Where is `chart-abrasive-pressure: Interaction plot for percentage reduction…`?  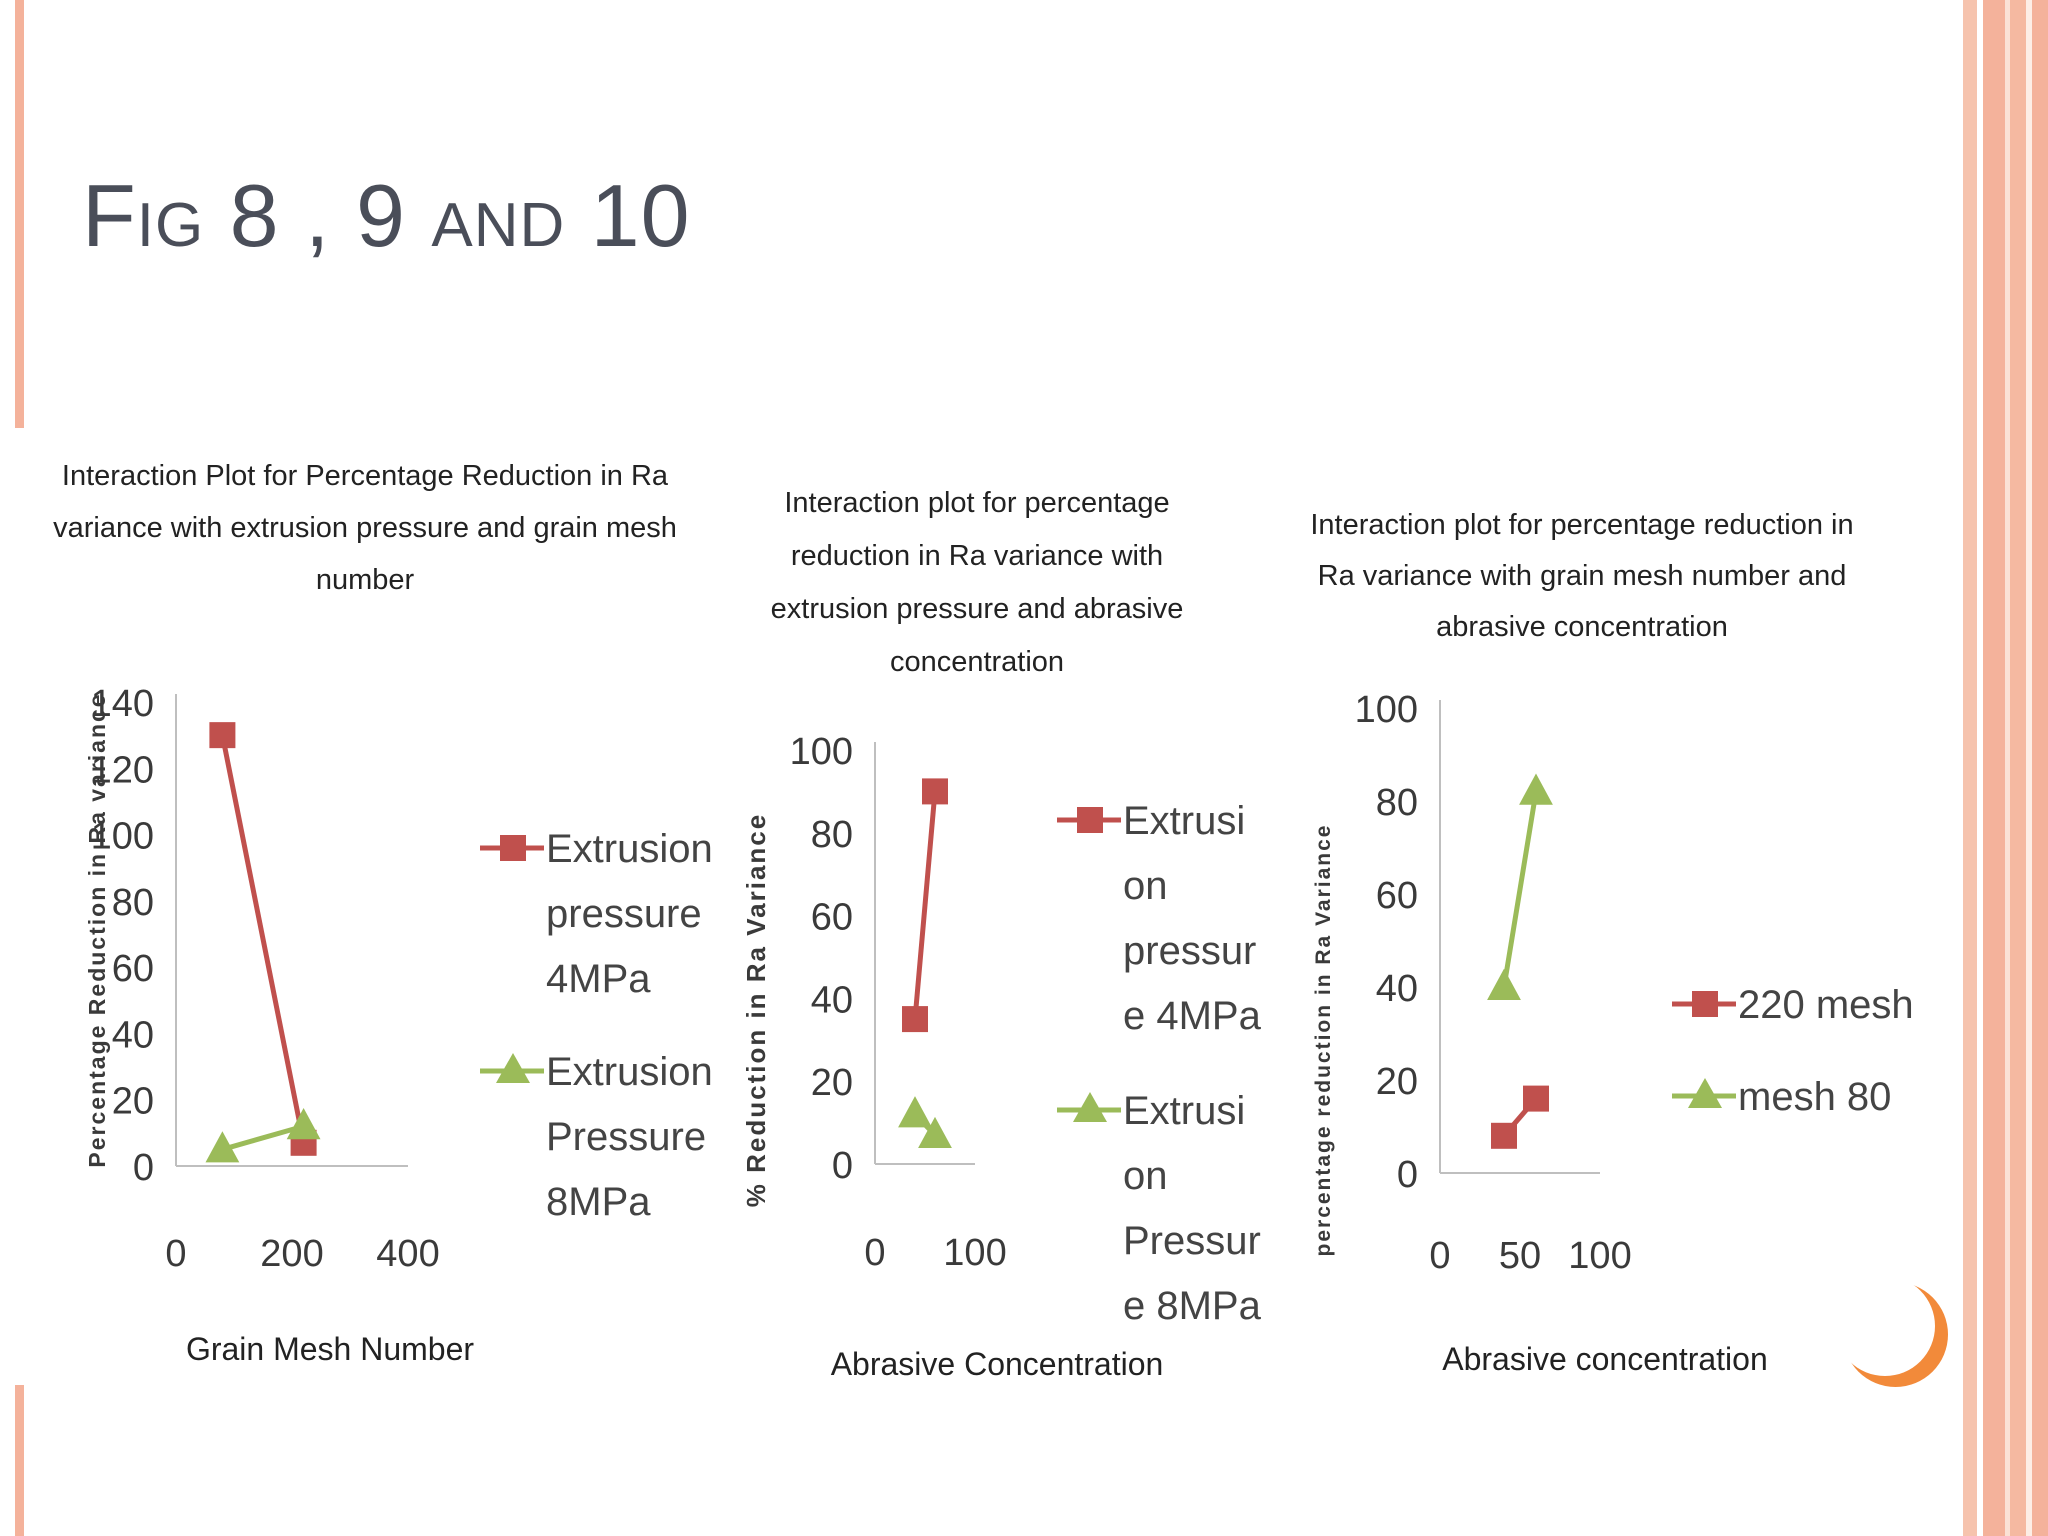 chart-abrasive-pressure: Interaction plot for percentage reduction… is located at coordinates (1001, 934).